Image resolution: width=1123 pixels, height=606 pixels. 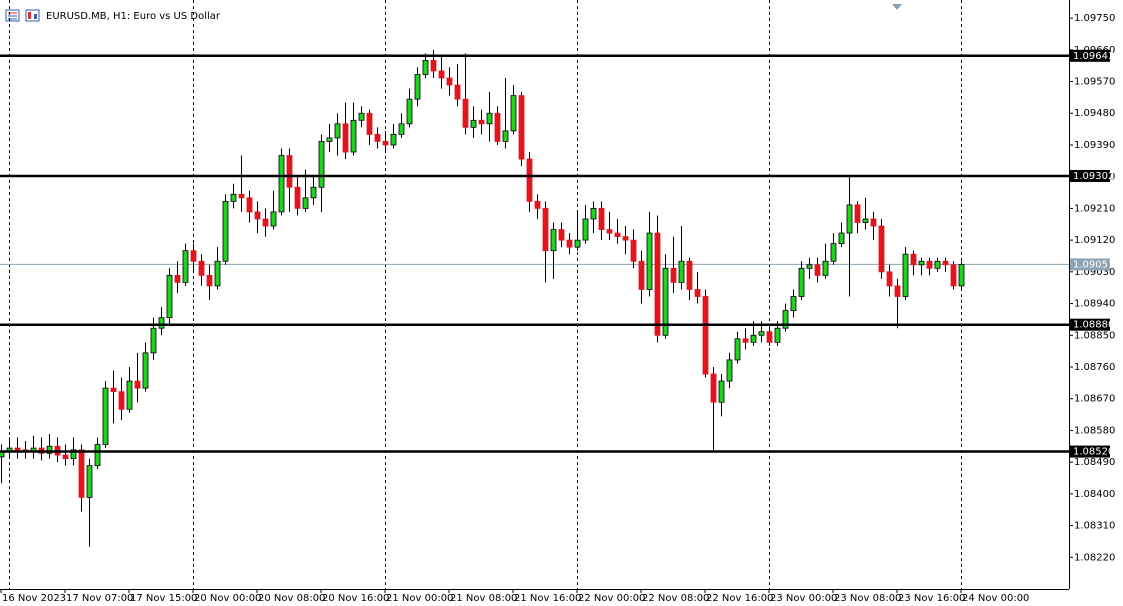 What do you see at coordinates (1090, 264) in the screenshot?
I see `last-price-box` at bounding box center [1090, 264].